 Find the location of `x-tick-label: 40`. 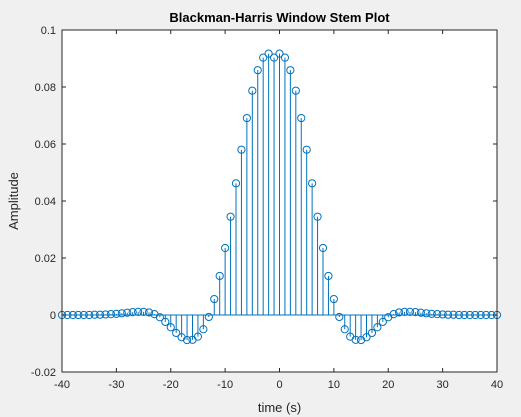

x-tick-label: 40 is located at coordinates (497, 385).